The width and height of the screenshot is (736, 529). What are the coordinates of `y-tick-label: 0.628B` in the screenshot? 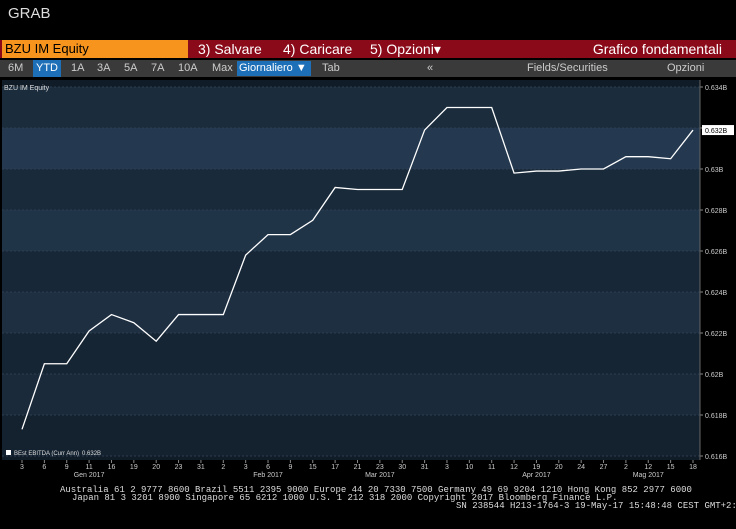 It's located at (716, 211).